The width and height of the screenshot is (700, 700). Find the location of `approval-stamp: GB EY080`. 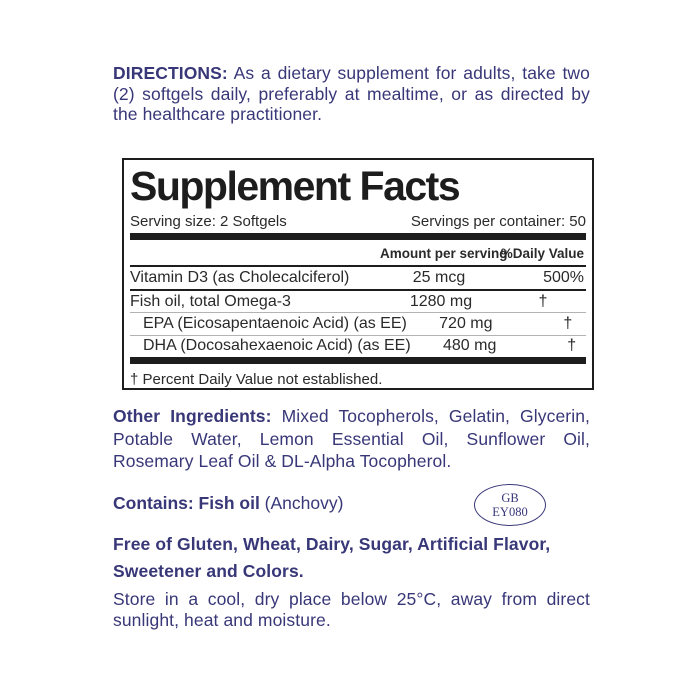

approval-stamp: GB EY080 is located at coordinates (510, 505).